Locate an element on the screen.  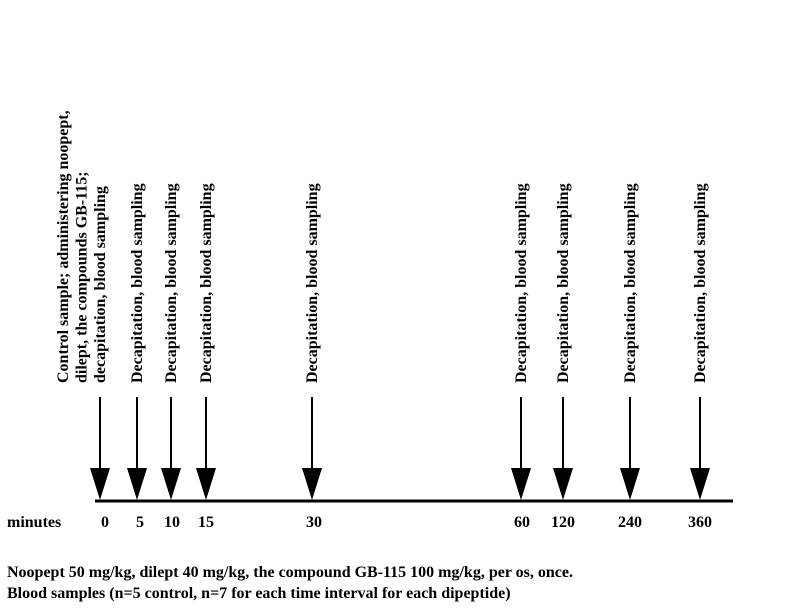
event-15-min: Decapitation, blood sampling 15 is located at coordinates (206, 357).